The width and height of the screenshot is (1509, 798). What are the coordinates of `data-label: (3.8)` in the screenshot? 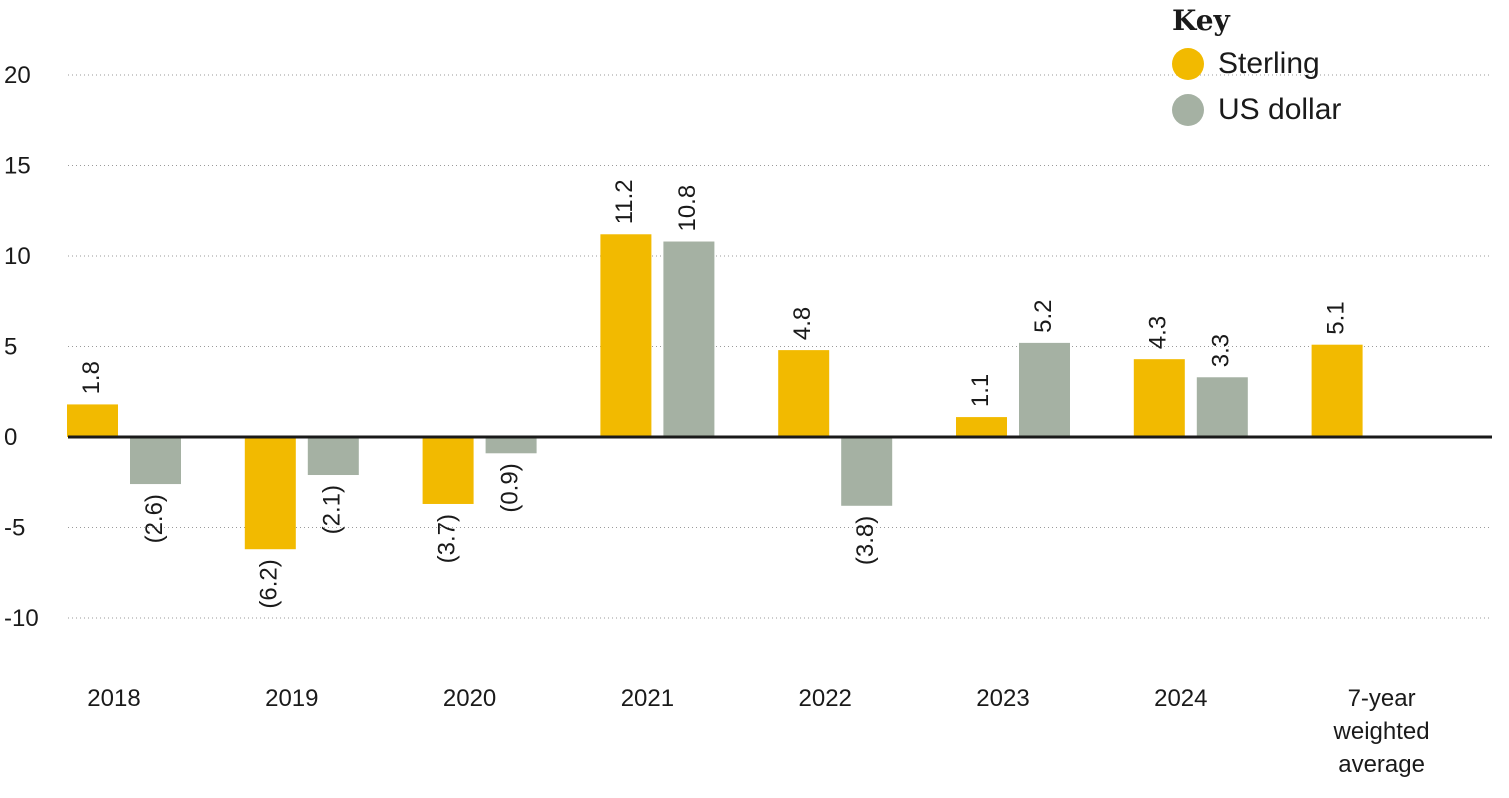 It's located at (865, 540).